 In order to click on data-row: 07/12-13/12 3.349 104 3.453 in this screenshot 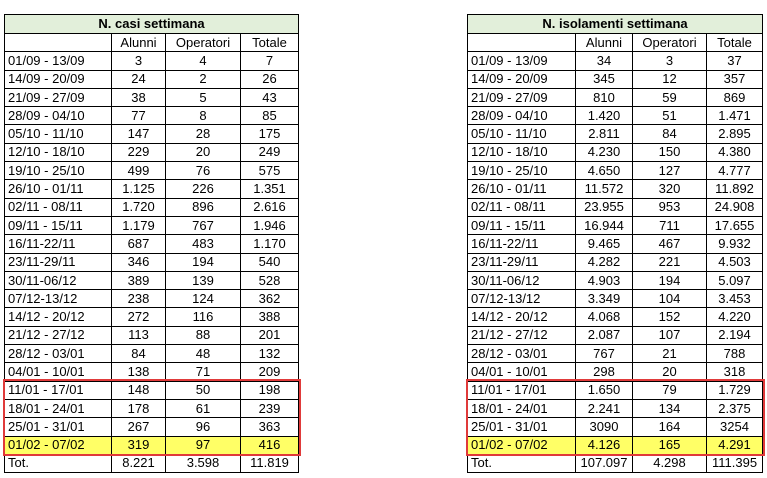, I will do `click(615, 299)`.